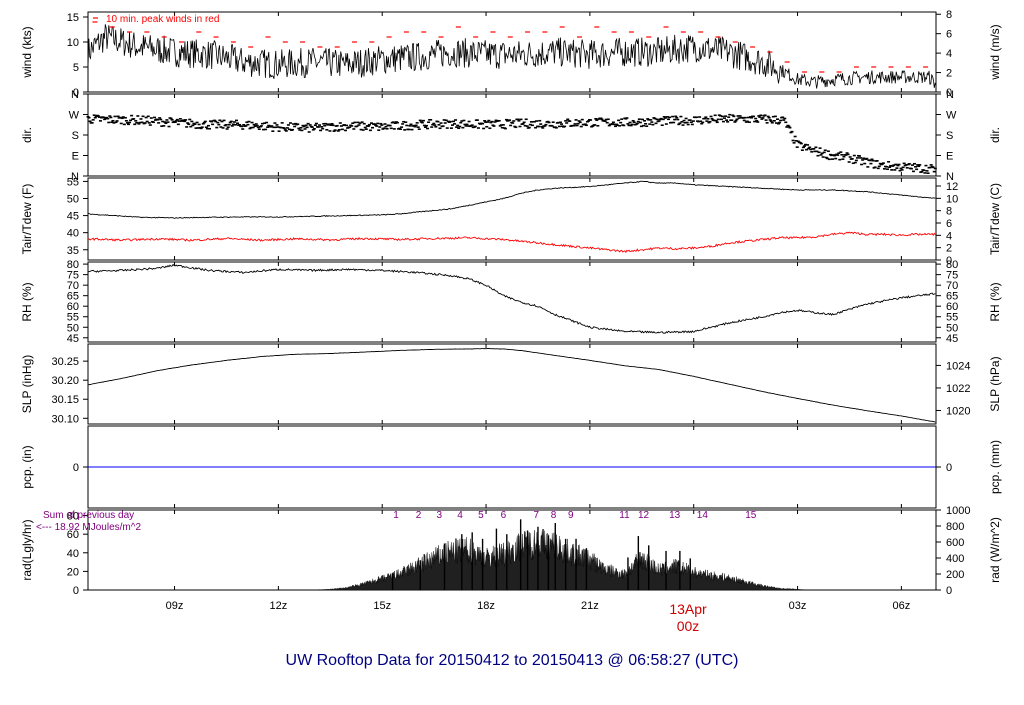 This screenshot has height=705, width=1024. I want to click on x-tick-label: 06z, so click(902, 606).